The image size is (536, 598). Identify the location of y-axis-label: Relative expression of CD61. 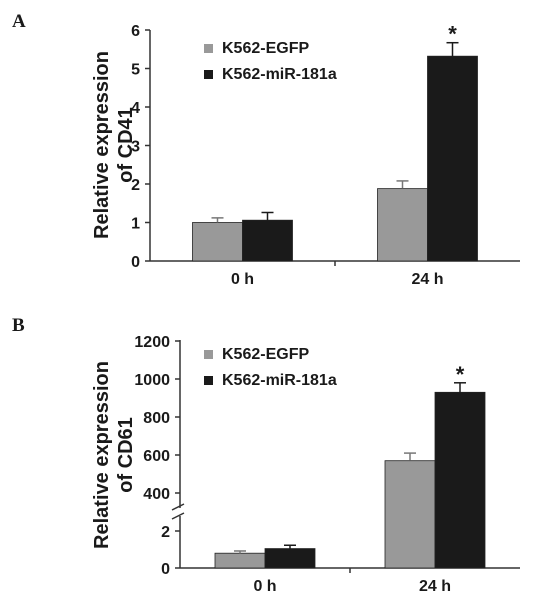
(114, 455).